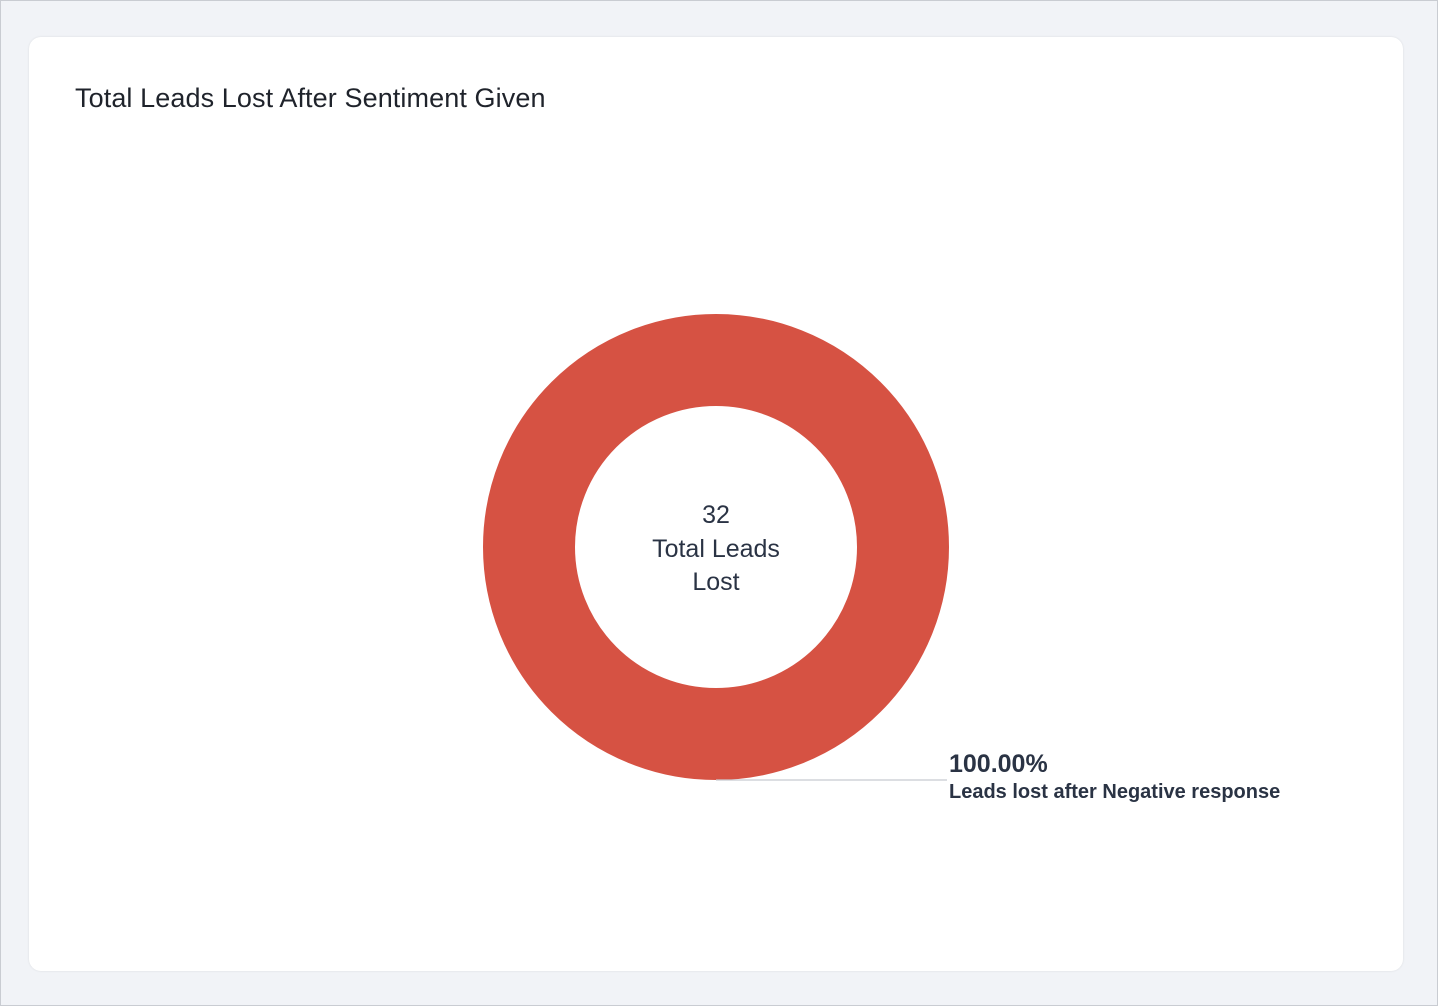 This screenshot has height=1006, width=1438. I want to click on callout-label: Leads lost after Negative response, so click(1114, 792).